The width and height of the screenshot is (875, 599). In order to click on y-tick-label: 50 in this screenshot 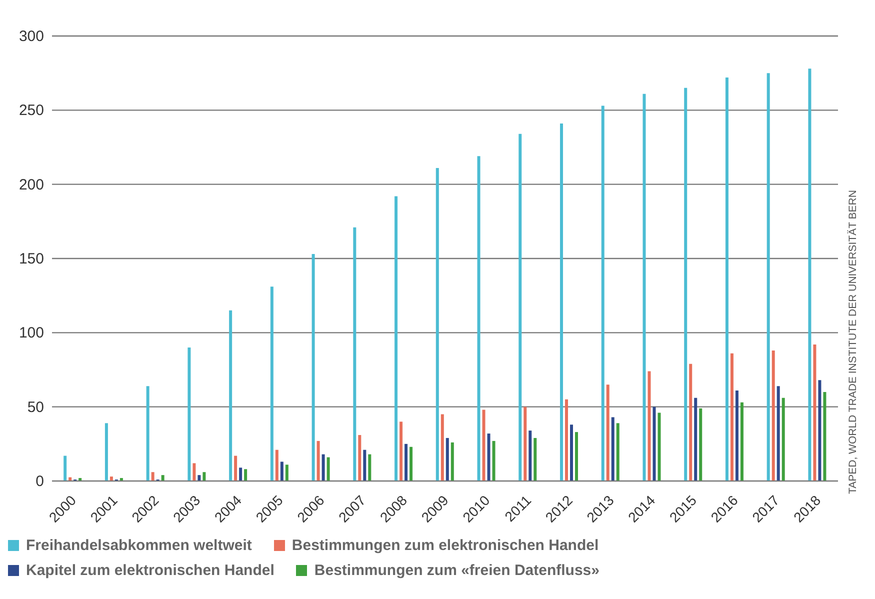, I will do `click(35, 407)`.